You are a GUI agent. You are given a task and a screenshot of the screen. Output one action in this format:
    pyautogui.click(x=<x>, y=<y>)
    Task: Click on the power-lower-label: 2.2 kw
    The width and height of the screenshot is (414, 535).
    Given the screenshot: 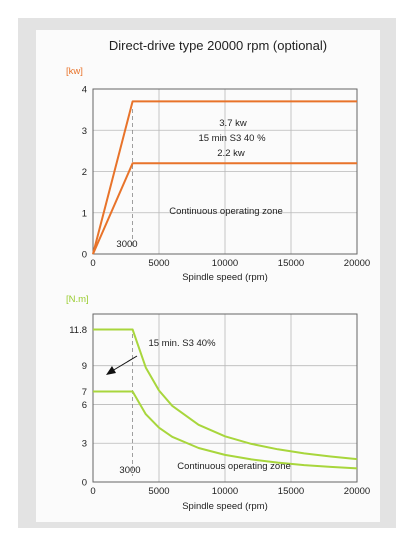 What is the action you would take?
    pyautogui.click(x=231, y=153)
    